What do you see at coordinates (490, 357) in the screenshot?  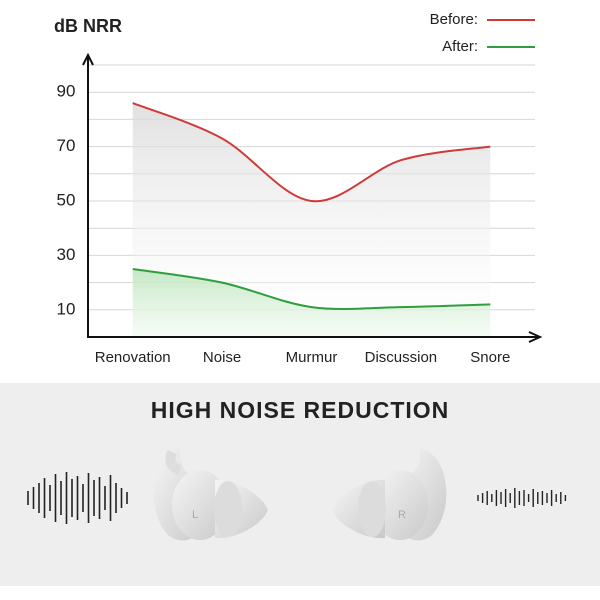 I see `x-tick-label: Snore` at bounding box center [490, 357].